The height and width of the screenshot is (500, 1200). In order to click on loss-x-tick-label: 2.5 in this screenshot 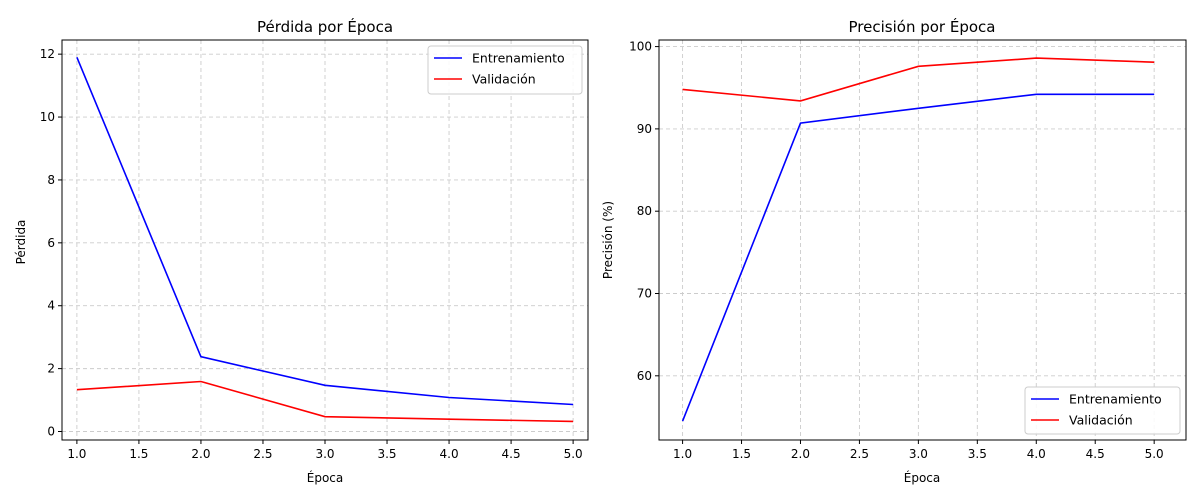, I will do `click(262, 454)`.